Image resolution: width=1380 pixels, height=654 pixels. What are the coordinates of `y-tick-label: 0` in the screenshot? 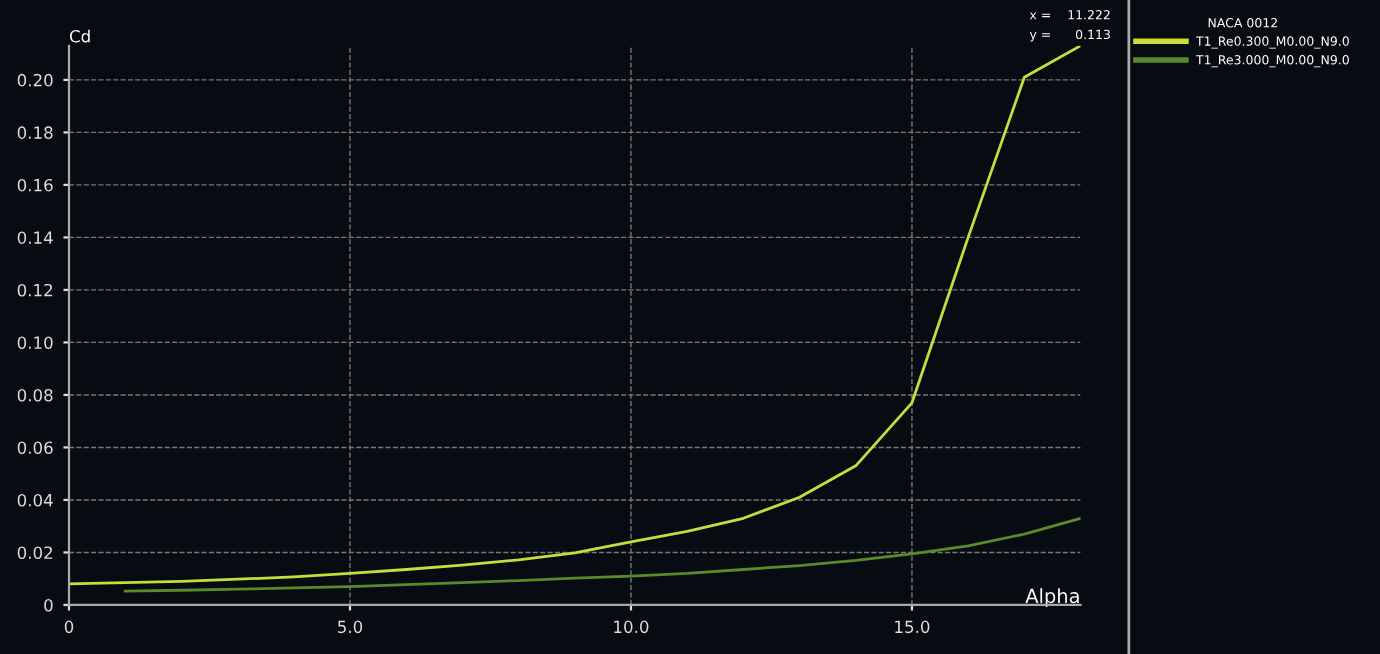 It's located at (48, 605).